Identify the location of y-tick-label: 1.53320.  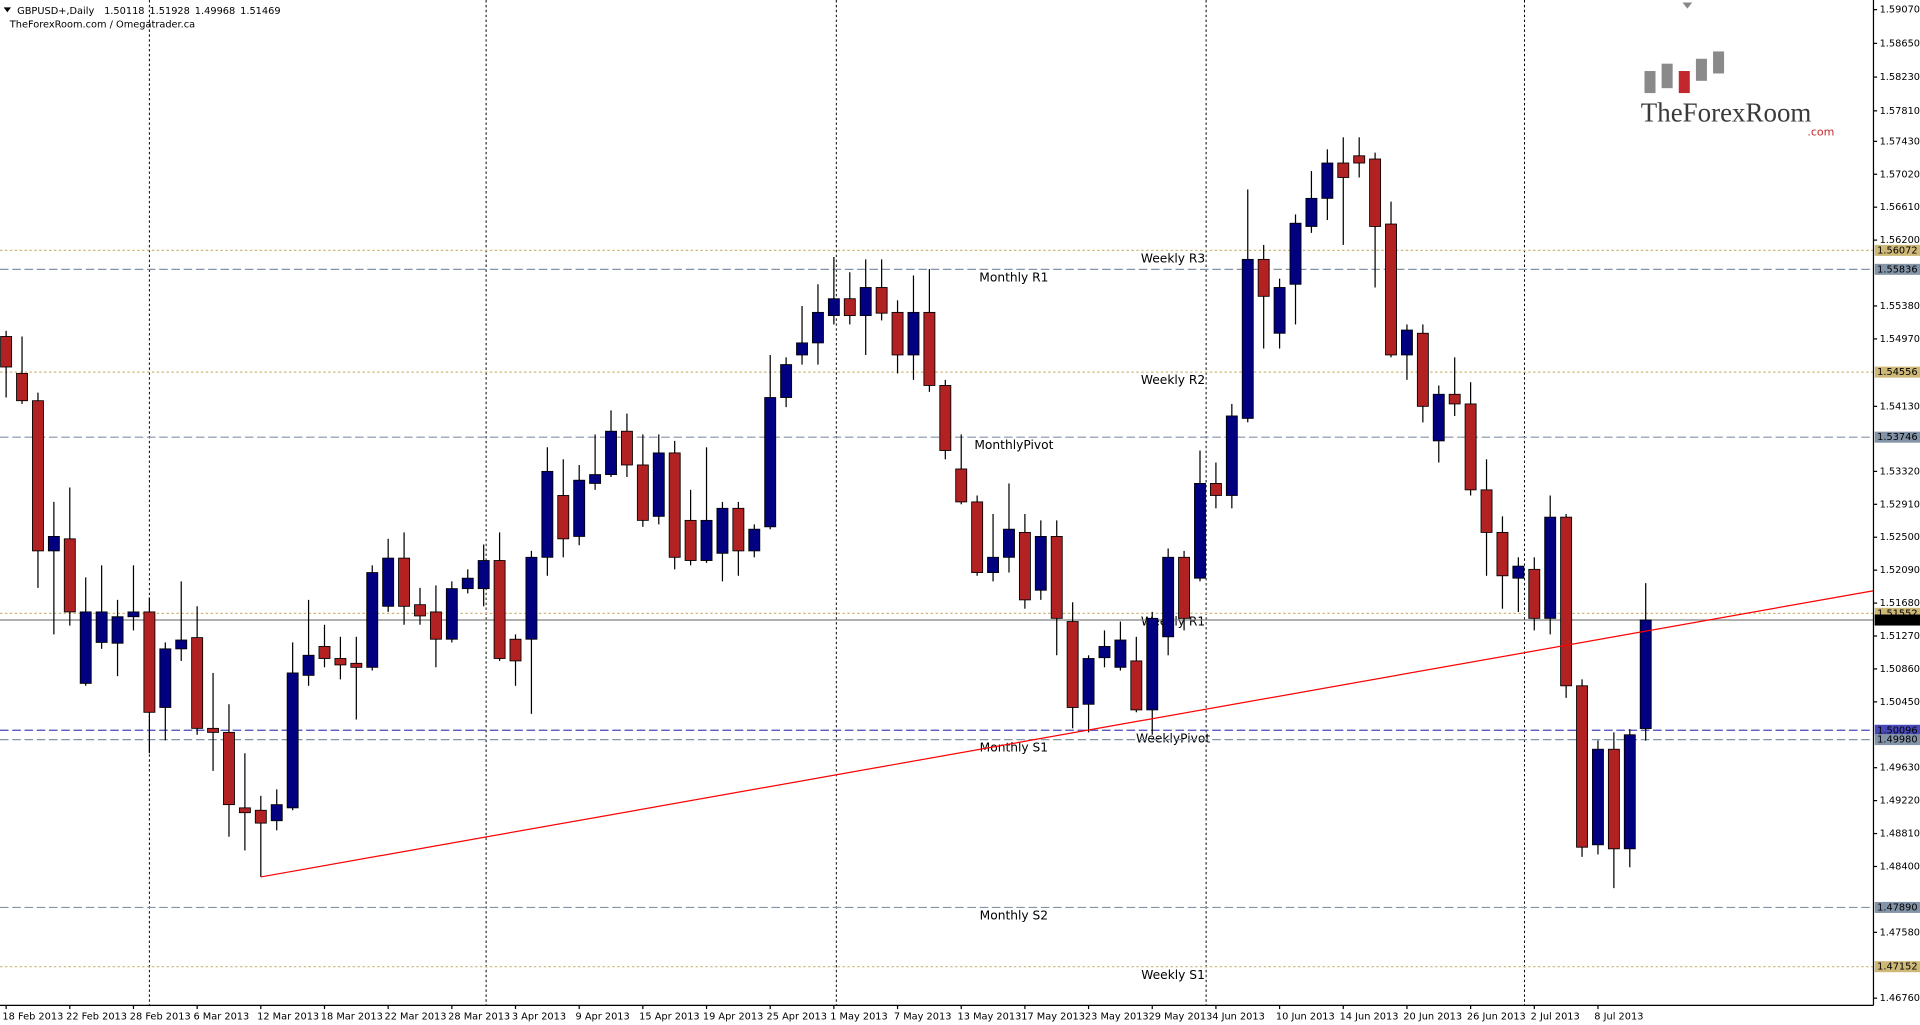
(1900, 471).